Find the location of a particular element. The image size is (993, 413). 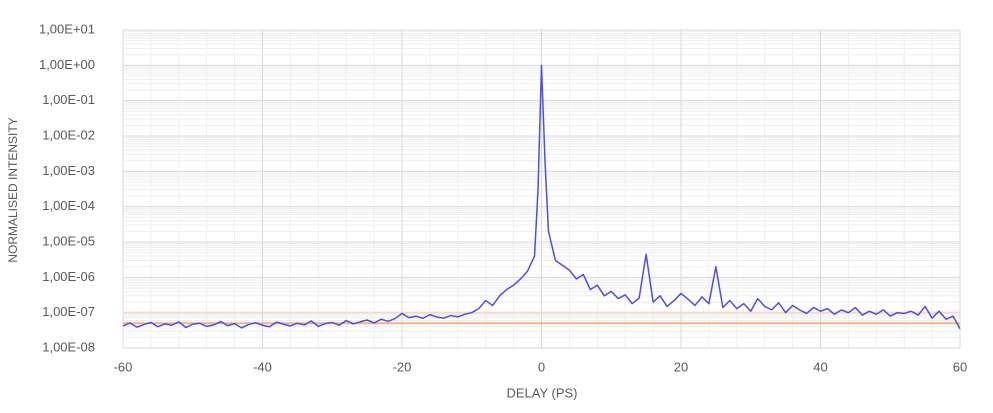

x-tick-label: 40 is located at coordinates (820, 366).